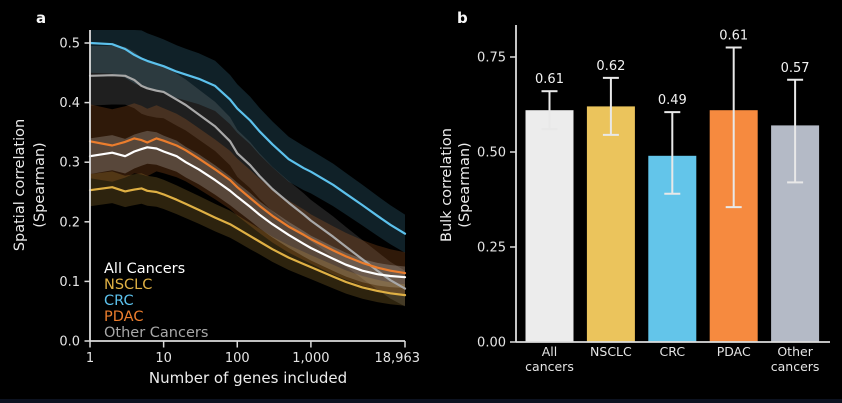 This screenshot has width=842, height=403. Describe the element at coordinates (610, 224) in the screenshot. I see `bar-nsclc` at that location.